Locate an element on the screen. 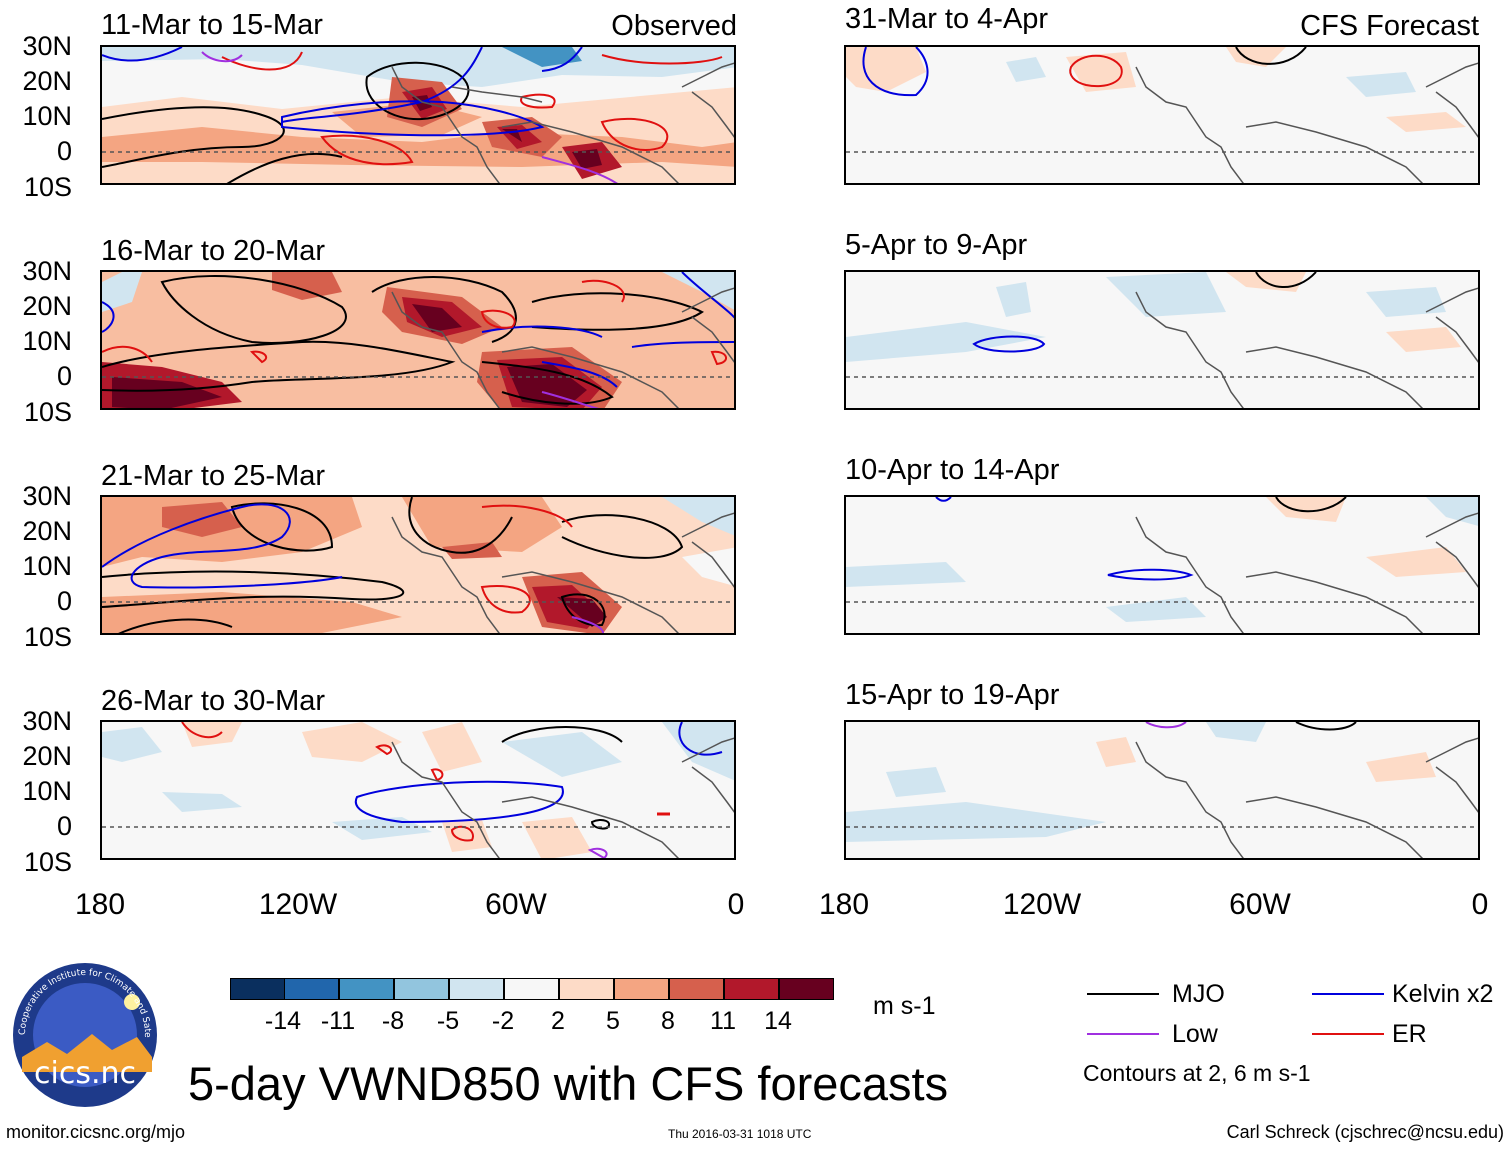  footer-credit: Carl Schreck (cjschrec@ncsu.edu) is located at coordinates (1365, 1132).